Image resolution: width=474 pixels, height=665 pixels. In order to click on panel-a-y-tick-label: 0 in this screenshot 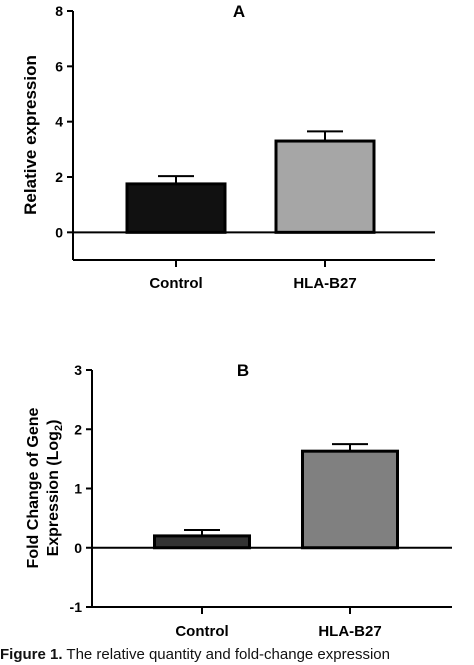, I will do `click(59, 232)`.